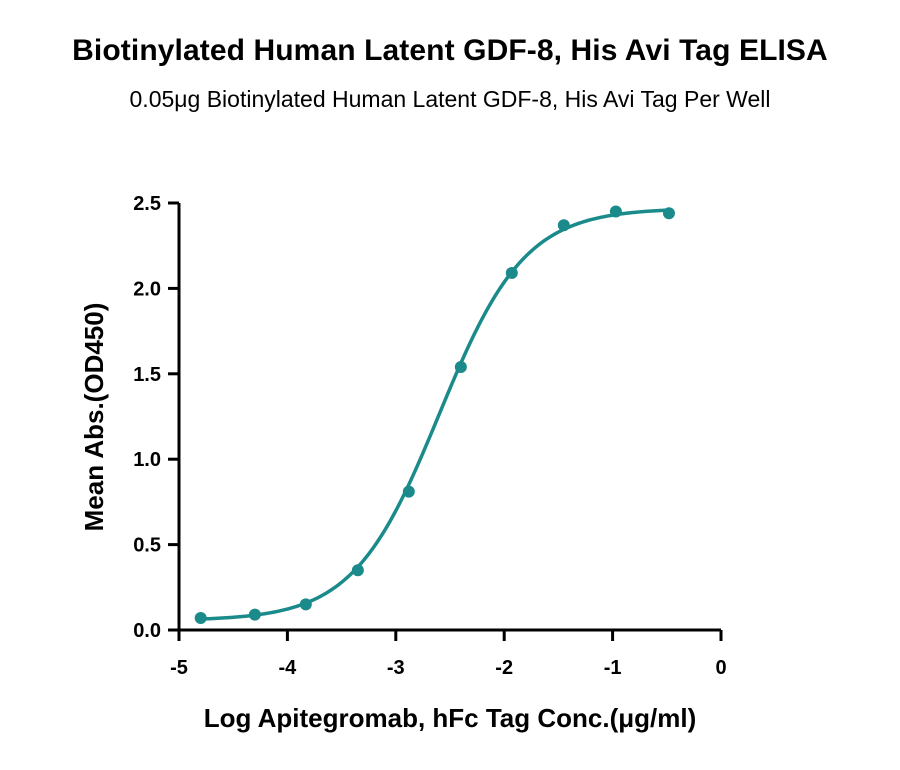 Image resolution: width=900 pixels, height=770 pixels. Describe the element at coordinates (147, 546) in the screenshot. I see `y-tick-label: 0.5` at that location.